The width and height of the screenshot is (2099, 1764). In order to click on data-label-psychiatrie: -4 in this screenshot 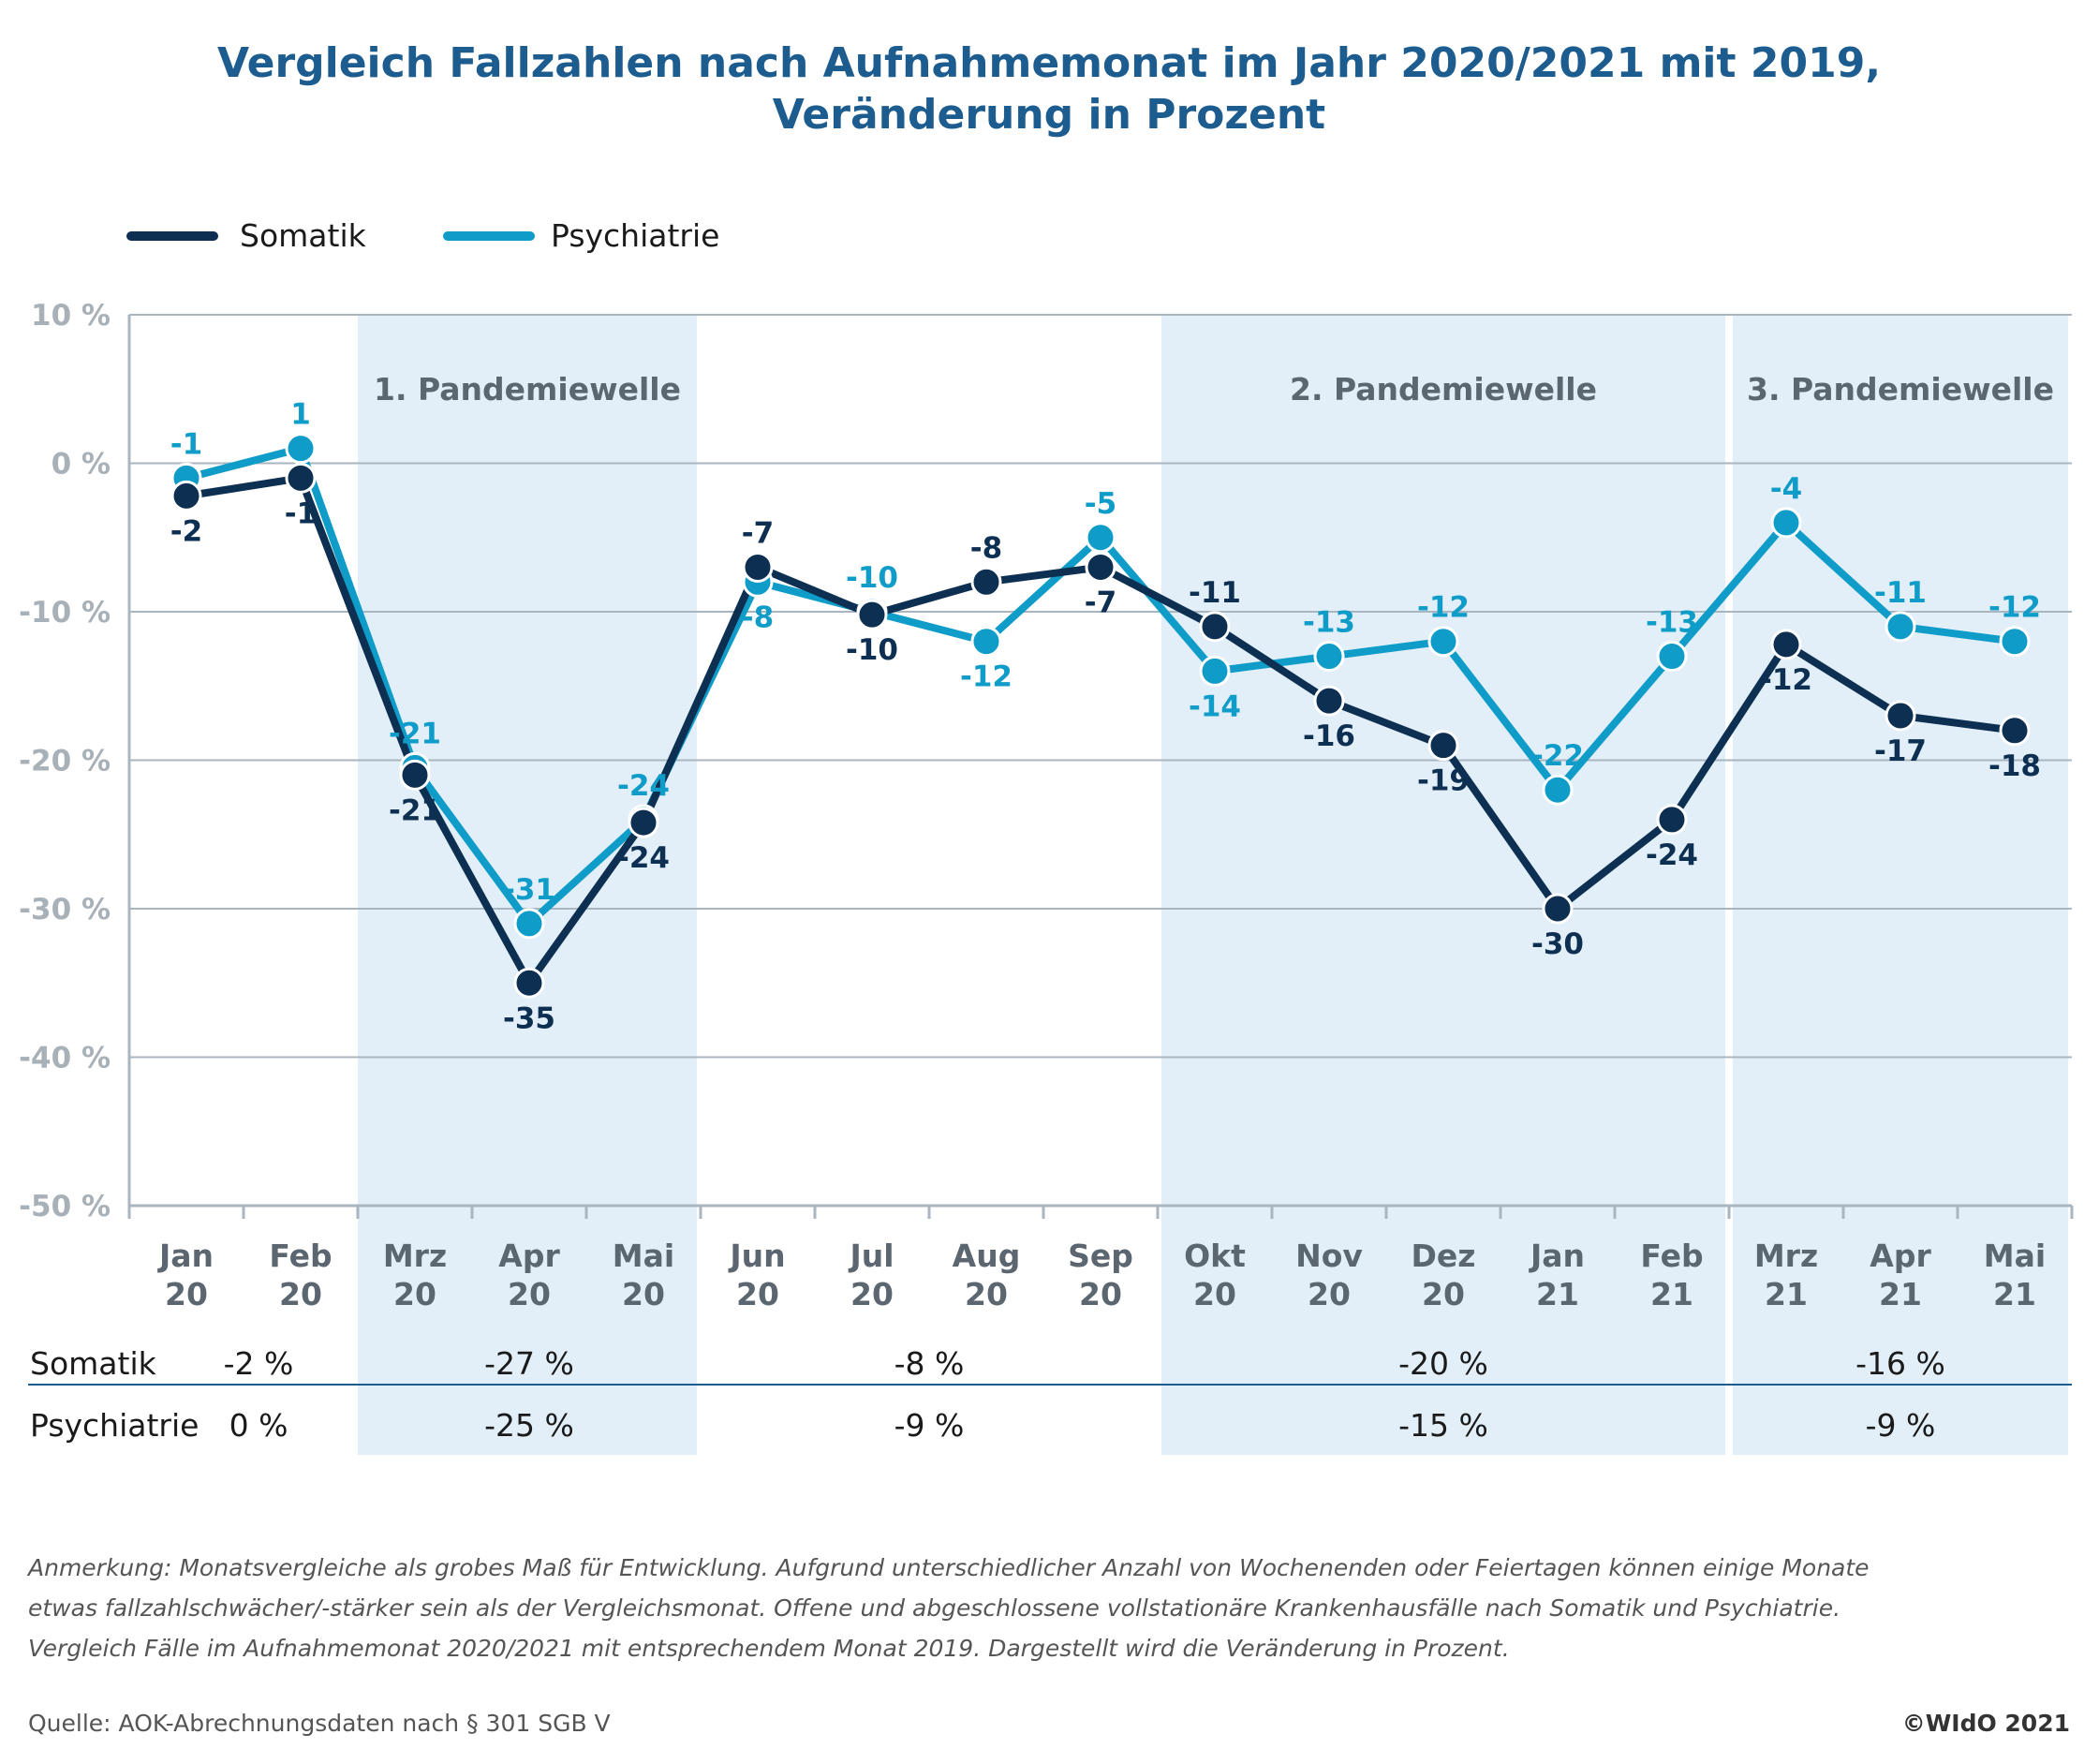, I will do `click(1786, 489)`.